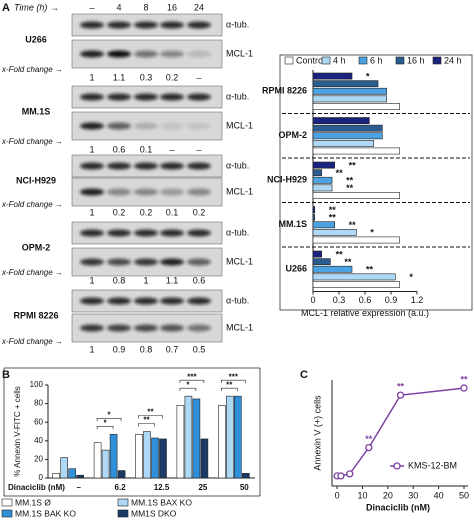 This screenshot has height=523, width=474. I want to click on panel-letter: A, so click(6, 8).